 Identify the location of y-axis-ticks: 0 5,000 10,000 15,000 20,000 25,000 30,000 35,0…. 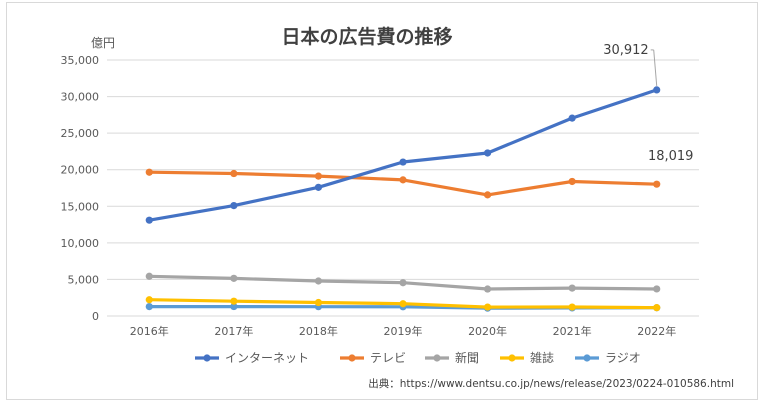
(80, 188).